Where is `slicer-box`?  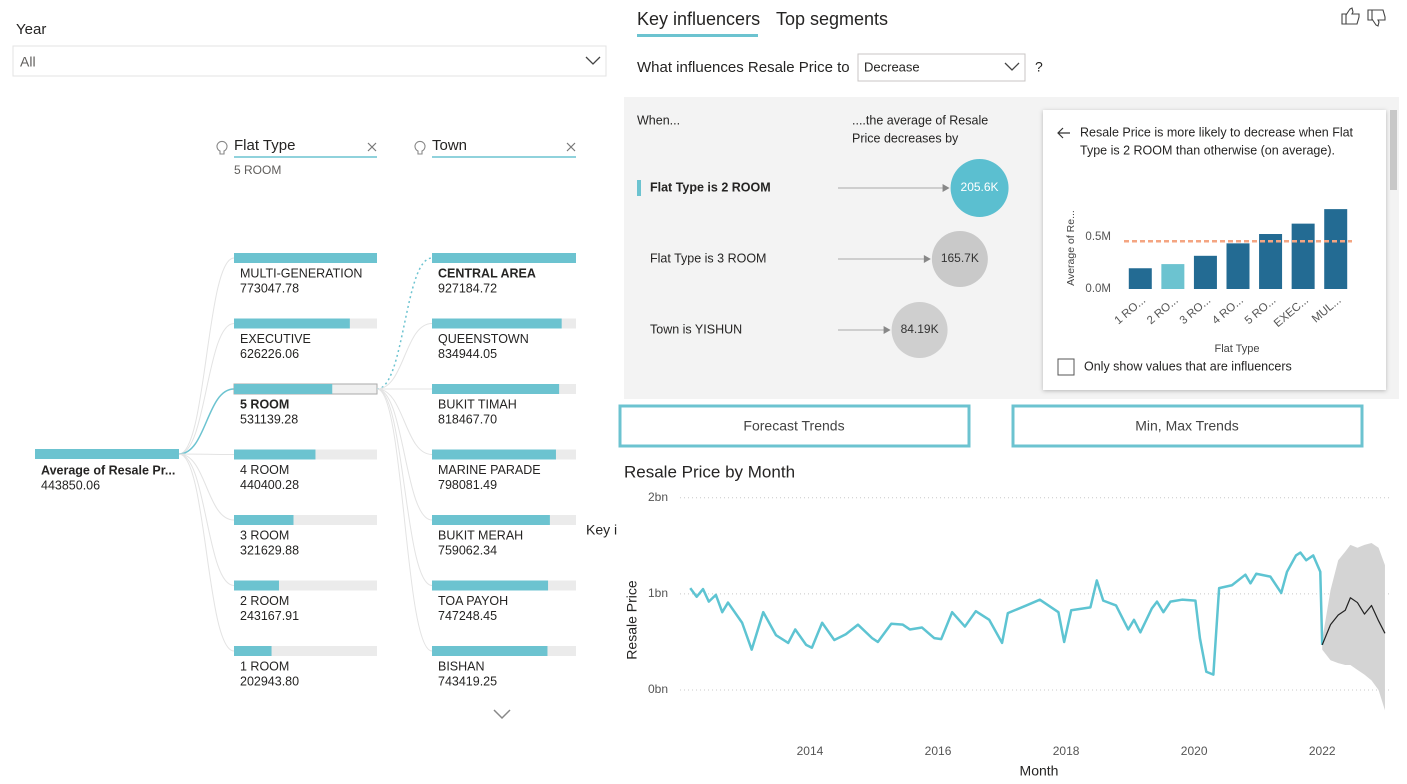
slicer-box is located at coordinates (309, 61).